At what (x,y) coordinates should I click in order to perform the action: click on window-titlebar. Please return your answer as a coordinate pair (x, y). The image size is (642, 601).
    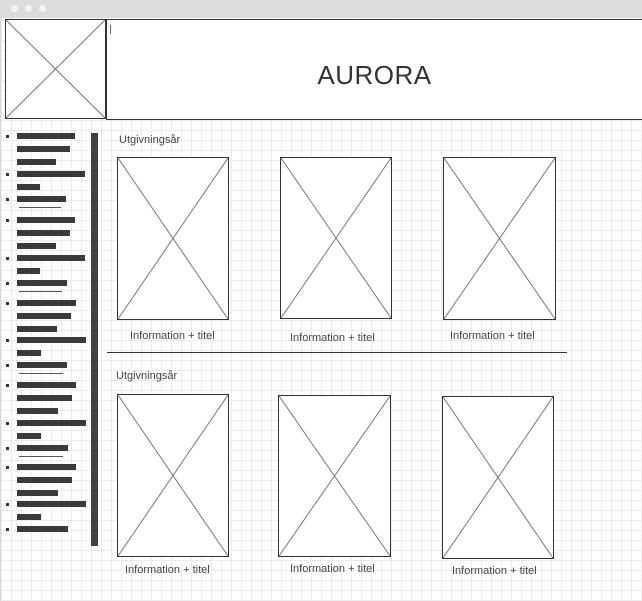
    Looking at the image, I should click on (321, 9).